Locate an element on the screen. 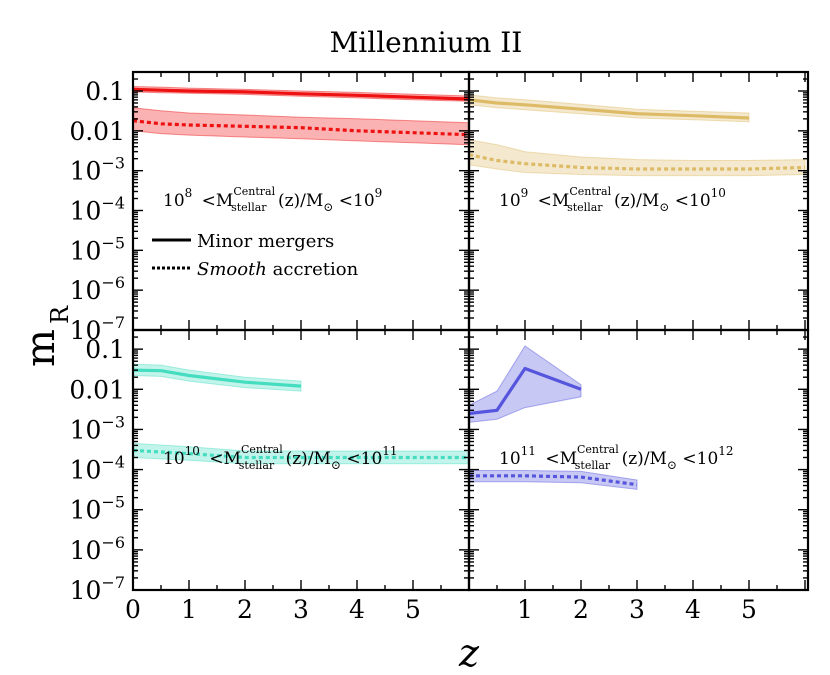 The image size is (830, 675). mass-range-label: 108 <MCentral stellar (z)/M⊙ <109 is located at coordinates (272, 199).